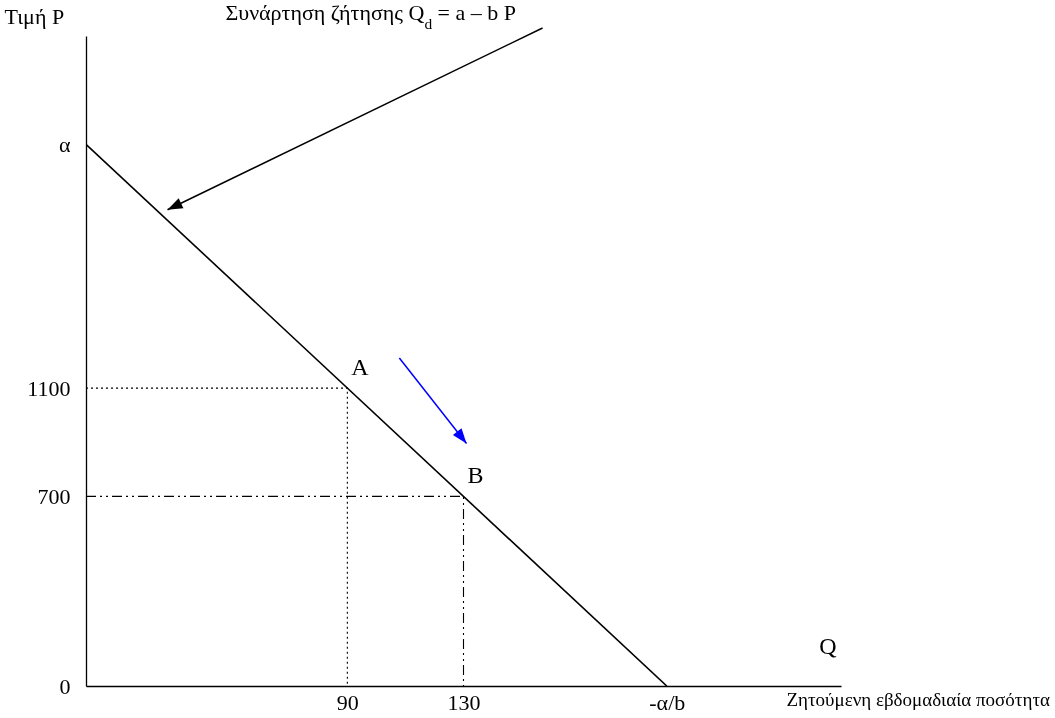  I want to click on y-tick-label: α, so click(64, 144).